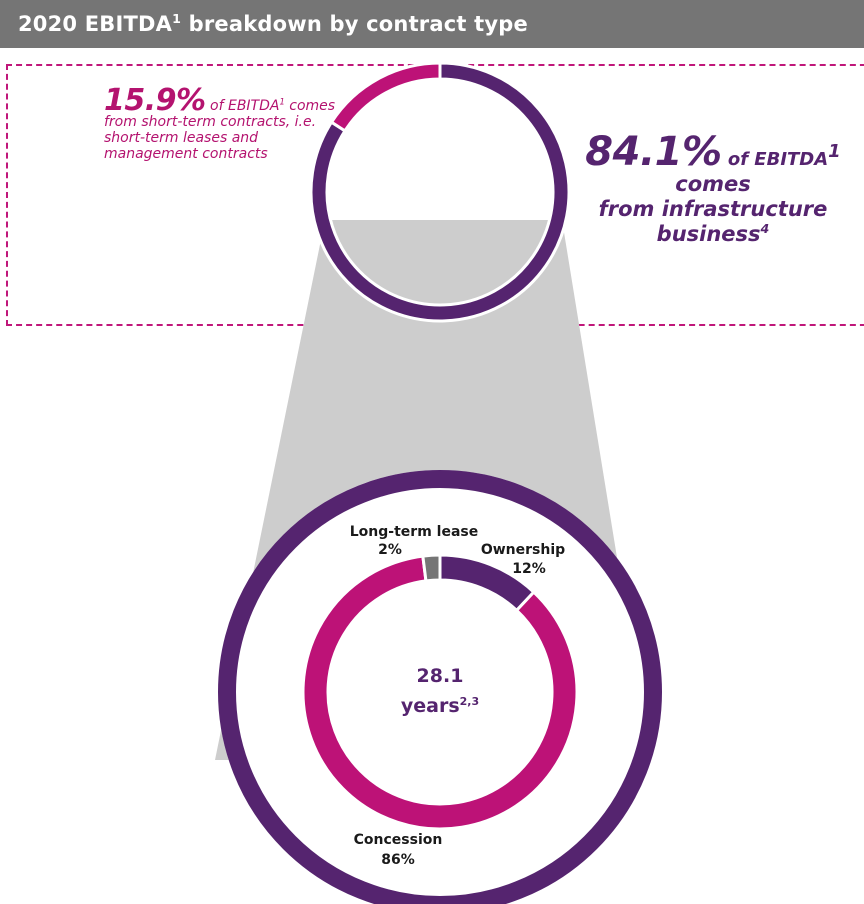 The height and width of the screenshot is (904, 864). What do you see at coordinates (713, 209) in the screenshot?
I see `infrastructure-line3: from infrastructure` at bounding box center [713, 209].